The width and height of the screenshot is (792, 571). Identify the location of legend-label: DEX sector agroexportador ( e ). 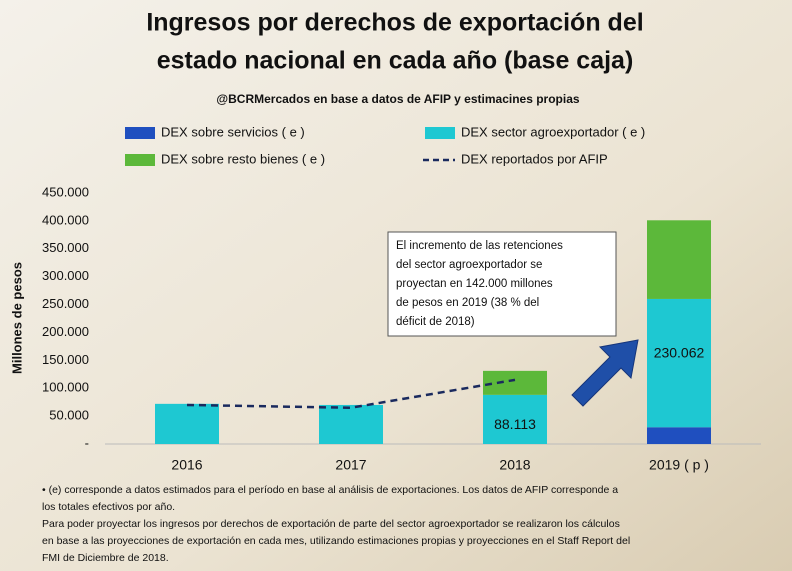
(553, 131).